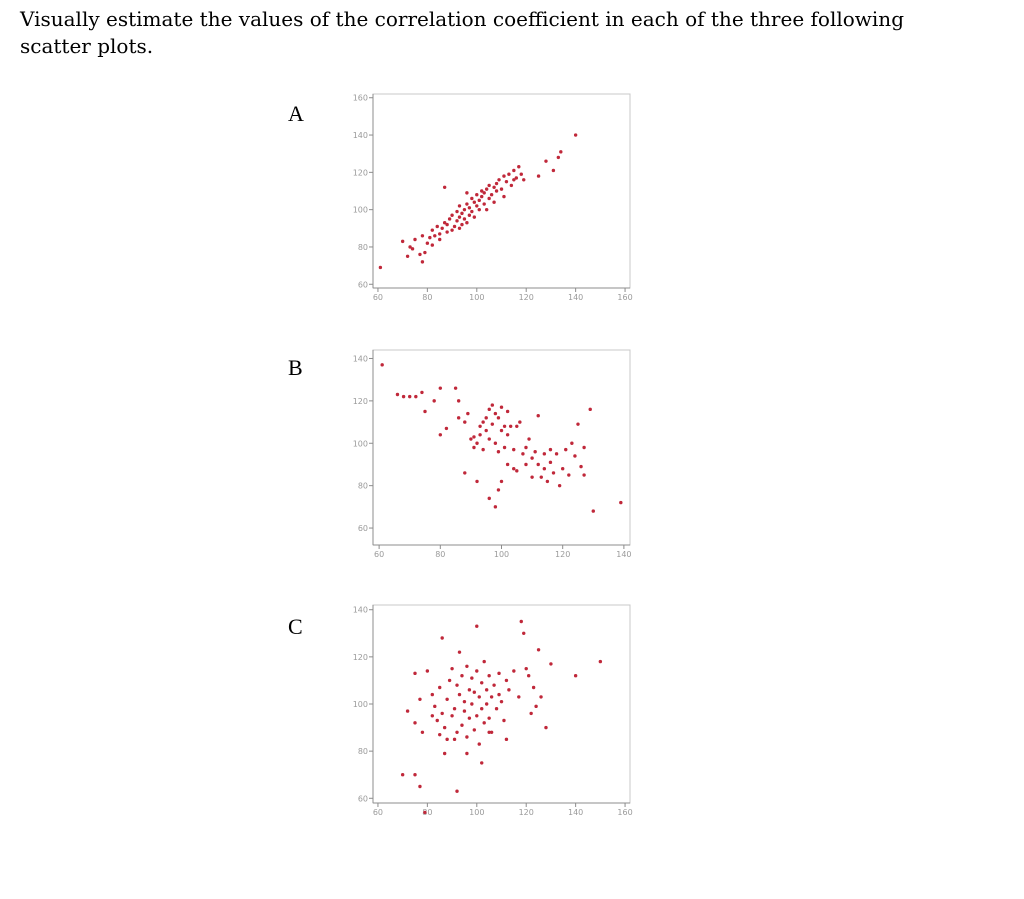  I want to click on plot-label-a: A, so click(296, 113).